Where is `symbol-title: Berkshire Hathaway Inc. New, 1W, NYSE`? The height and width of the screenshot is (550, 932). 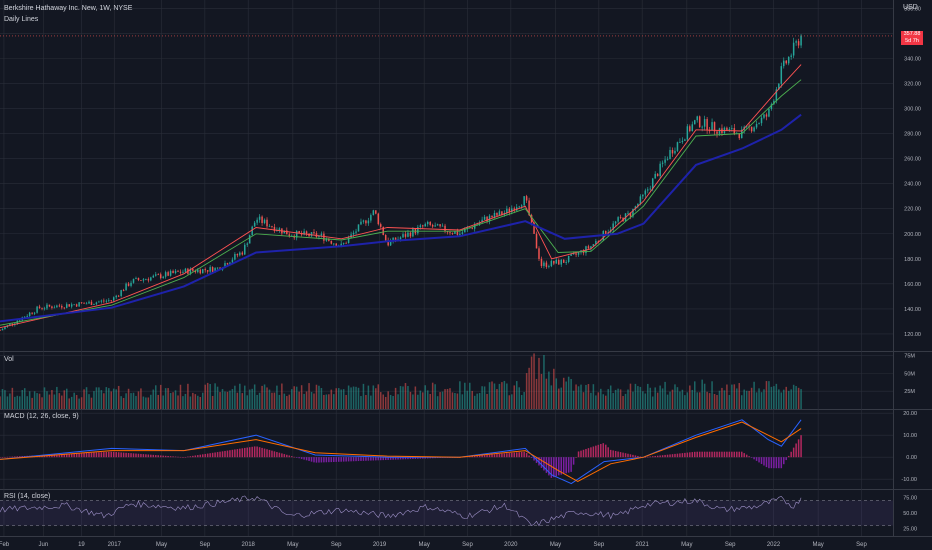
symbol-title: Berkshire Hathaway Inc. New, 1W, NYSE is located at coordinates (68, 8).